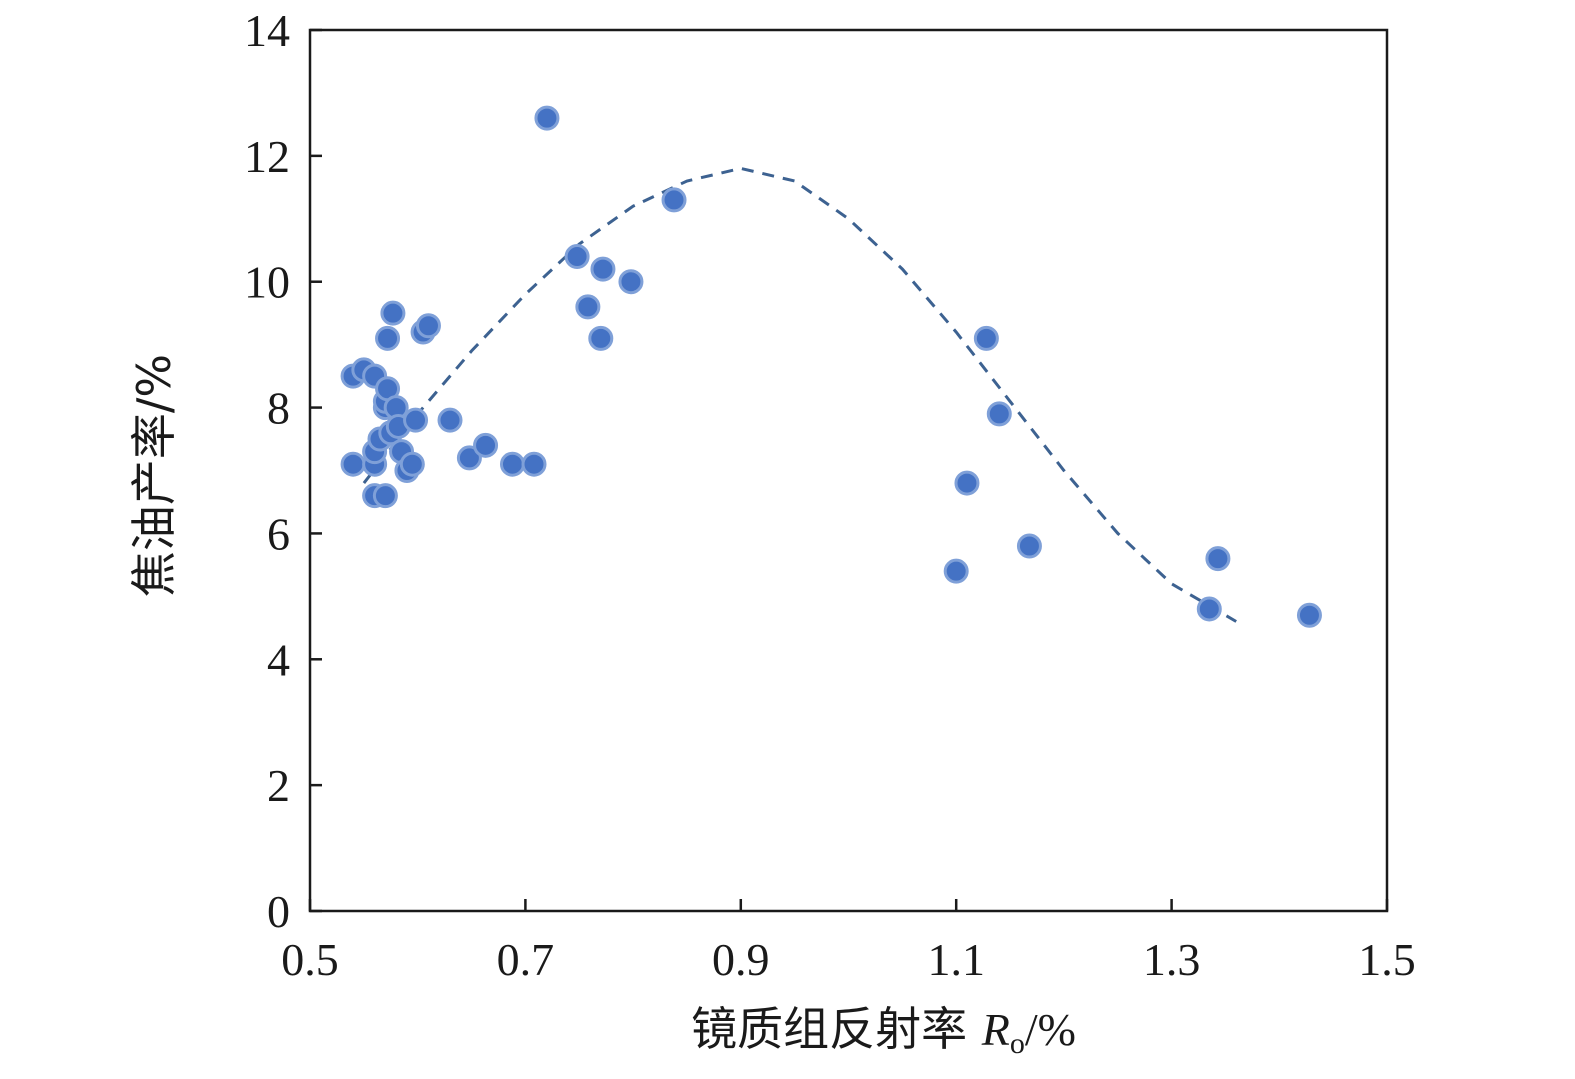 The image size is (1575, 1079). I want to click on y-tick-label: 10, so click(267, 282).